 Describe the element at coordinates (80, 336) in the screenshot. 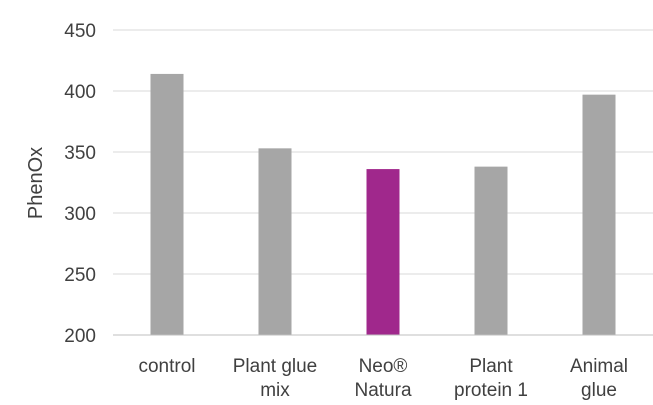

I see `y-tick-label: 200` at that location.